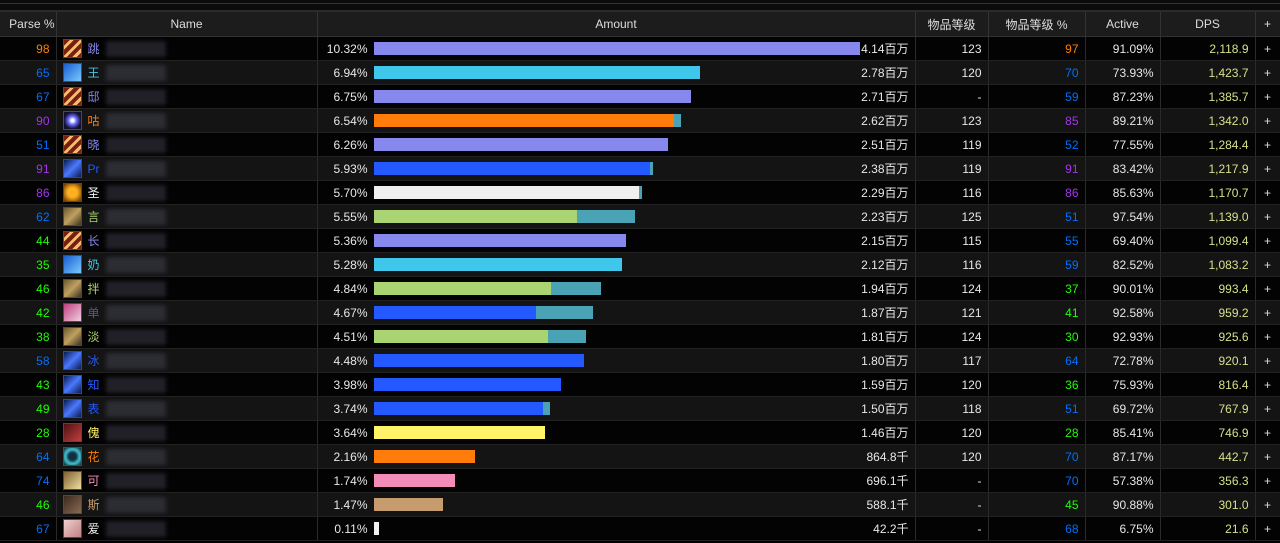 This screenshot has width=1280, height=543. What do you see at coordinates (187, 480) in the screenshot?
I see `name-cell: 可` at bounding box center [187, 480].